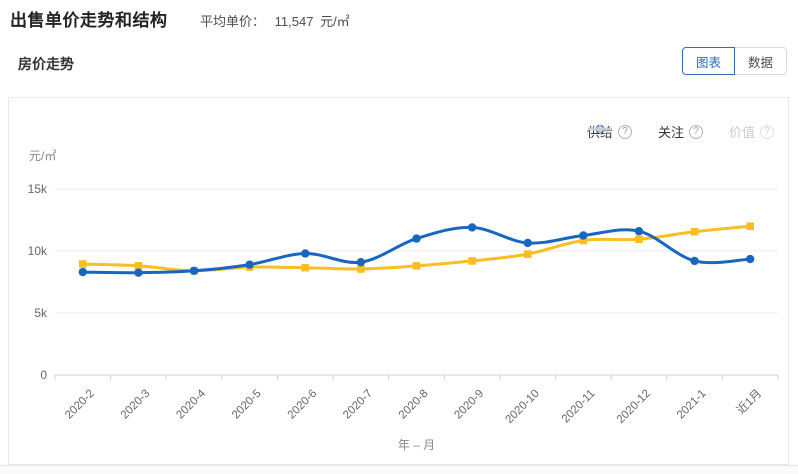  I want to click on section-divider, so click(399, 469).